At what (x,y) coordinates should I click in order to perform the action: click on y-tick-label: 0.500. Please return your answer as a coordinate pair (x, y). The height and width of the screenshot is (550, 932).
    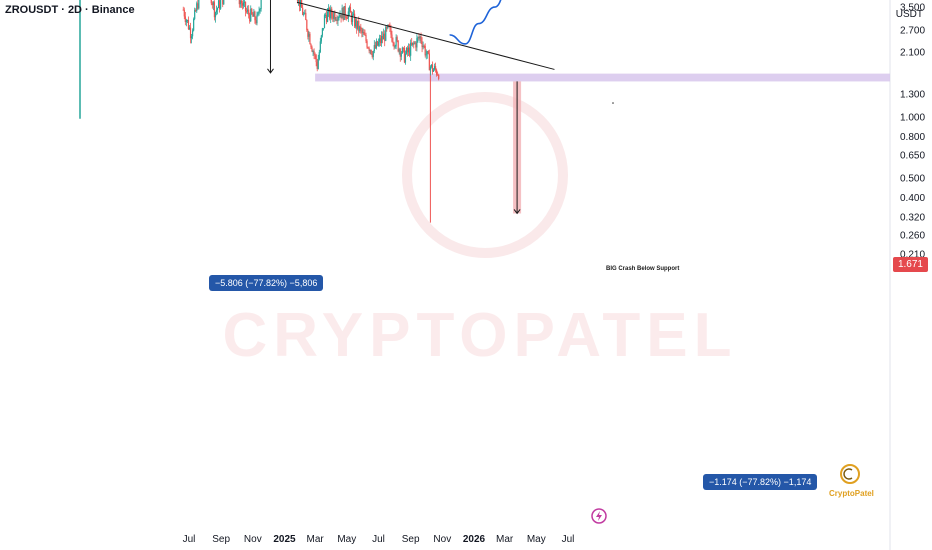
    Looking at the image, I should click on (912, 178).